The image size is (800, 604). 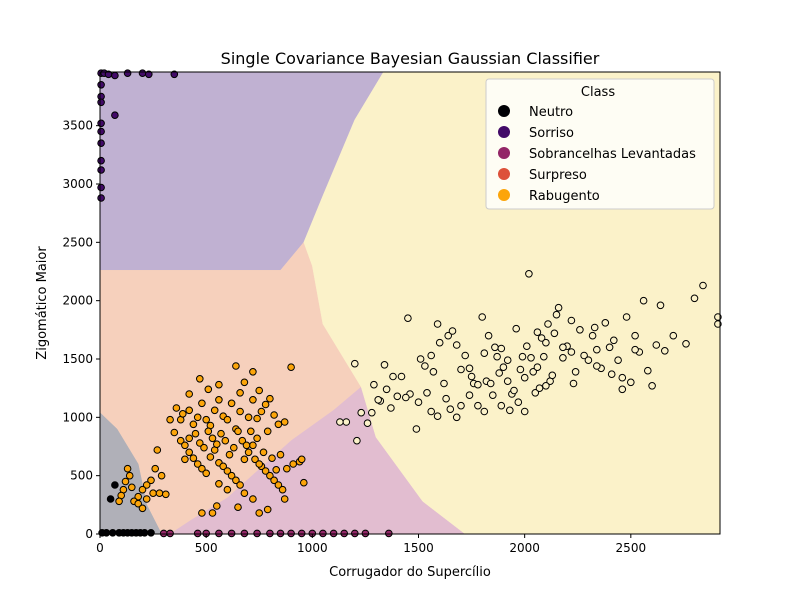 What do you see at coordinates (551, 112) in the screenshot?
I see `legend-label-0: Neutro` at bounding box center [551, 112].